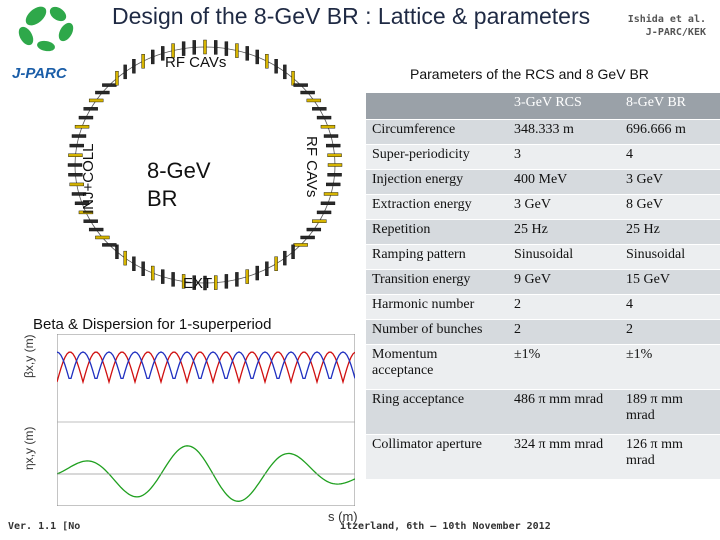 The width and height of the screenshot is (720, 540). What do you see at coordinates (670, 232) in the screenshot?
I see `param-br-value: 25 Hz` at bounding box center [670, 232].